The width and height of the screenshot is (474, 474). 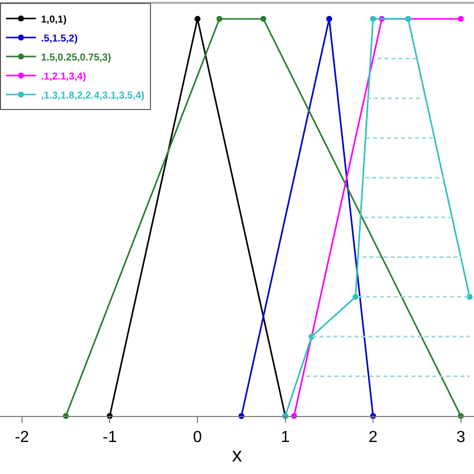 What do you see at coordinates (92, 96) in the screenshot?
I see `legend-label: ,1.3,1.8,2,2.4,3.1,3.5,4)` at bounding box center [92, 96].